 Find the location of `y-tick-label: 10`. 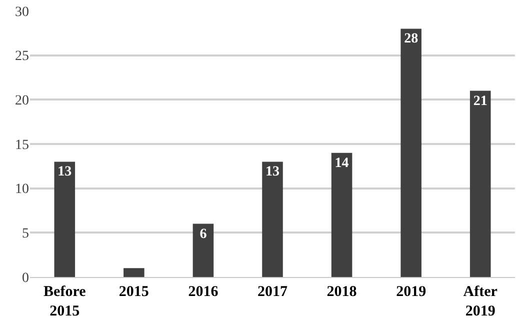

y-tick-label: 10 is located at coordinates (22, 190).